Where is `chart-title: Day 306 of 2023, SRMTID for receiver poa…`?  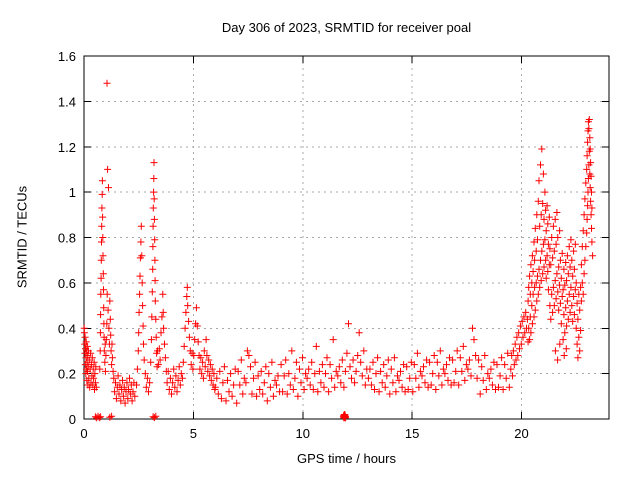
chart-title: Day 306 of 2023, SRMTID for receiver poa… is located at coordinates (346, 27).